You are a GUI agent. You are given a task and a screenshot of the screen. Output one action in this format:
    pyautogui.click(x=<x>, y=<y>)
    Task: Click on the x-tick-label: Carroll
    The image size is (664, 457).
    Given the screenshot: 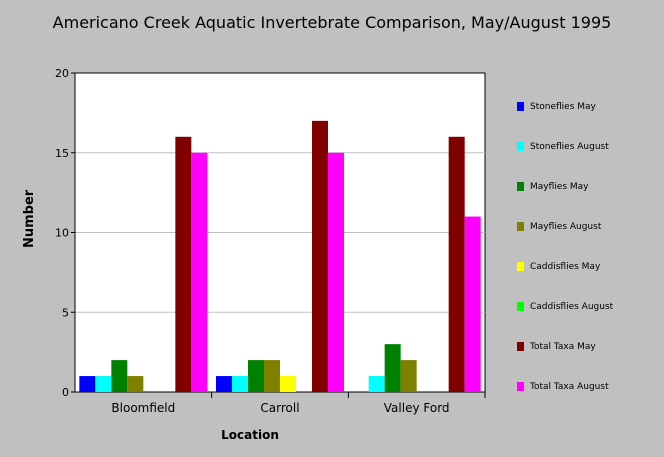 What is the action you would take?
    pyautogui.click(x=279, y=408)
    